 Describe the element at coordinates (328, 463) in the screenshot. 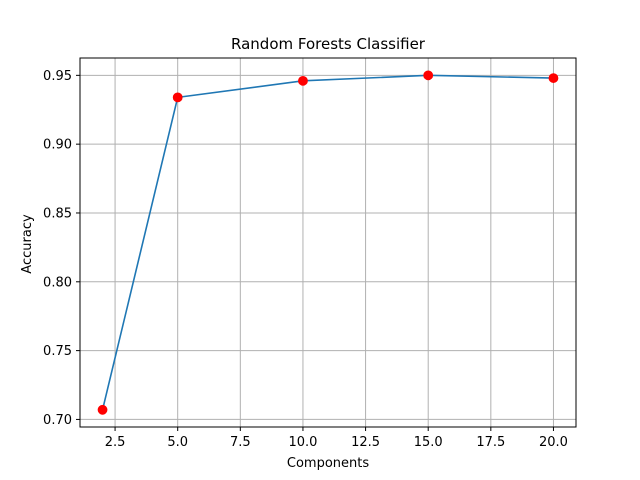

I see `x-axis-label: Components` at that location.